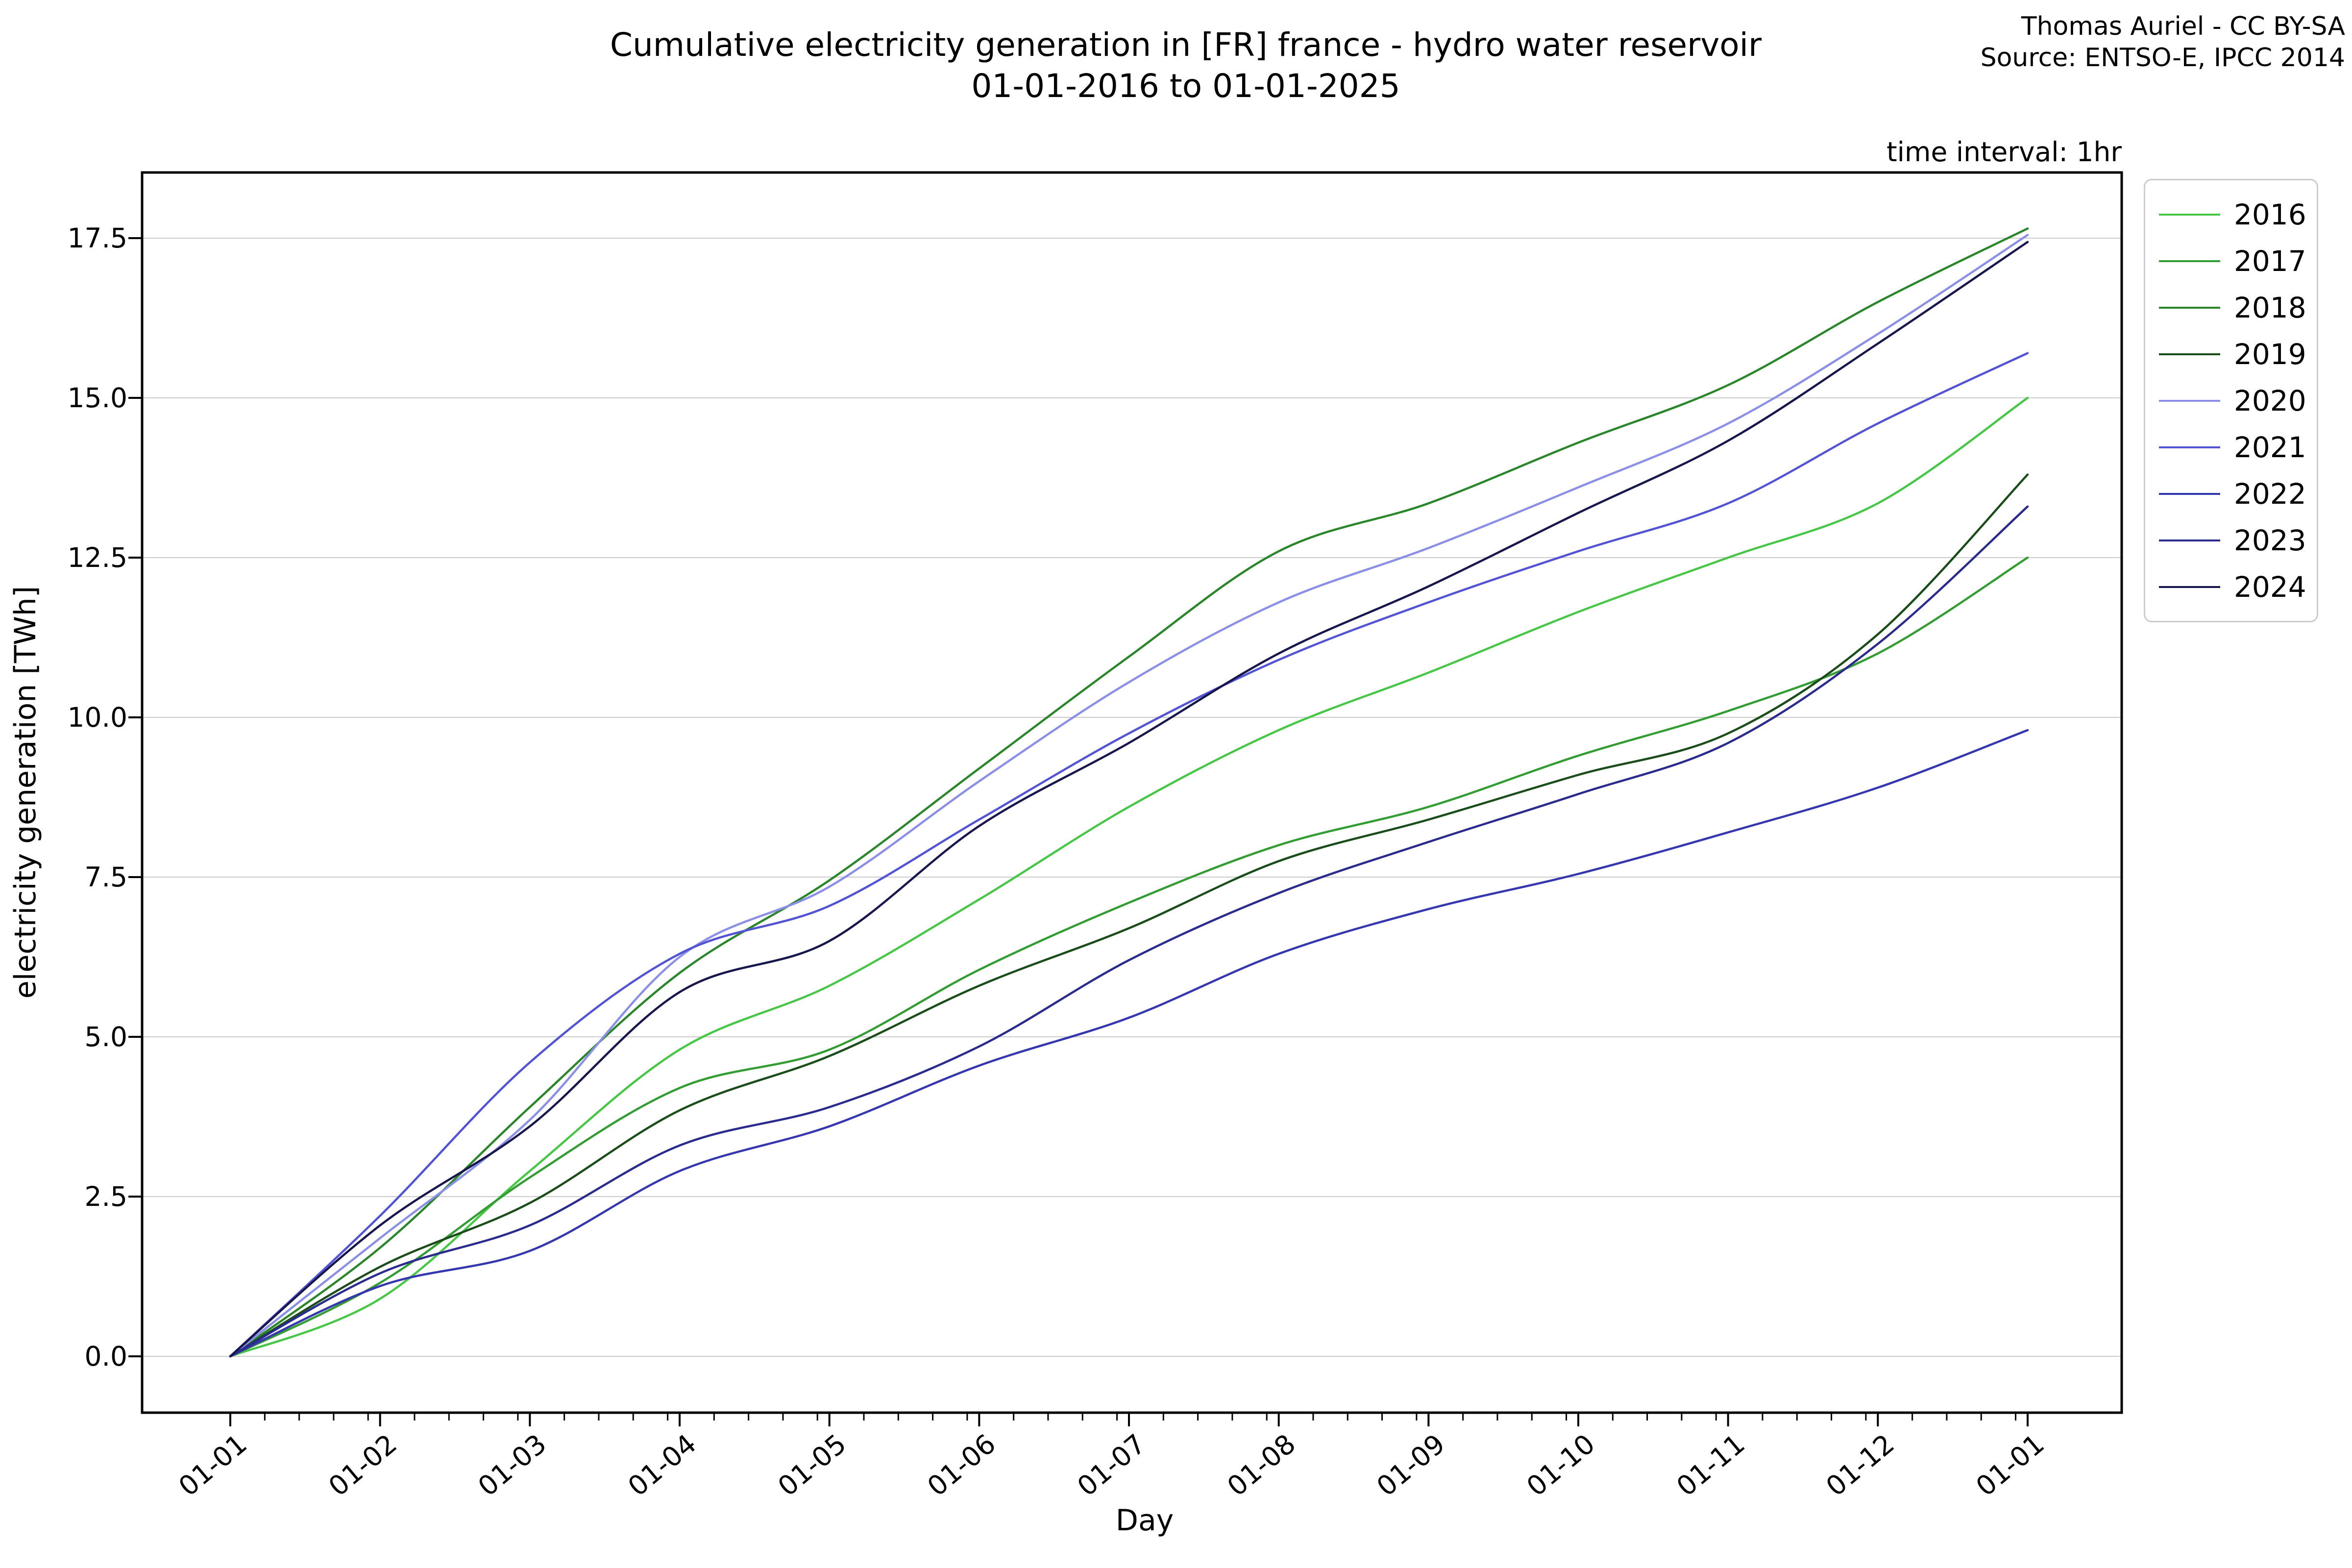 The width and height of the screenshot is (2352, 1568). Describe the element at coordinates (1144, 1520) in the screenshot. I see `x-axis-label: Day` at that location.